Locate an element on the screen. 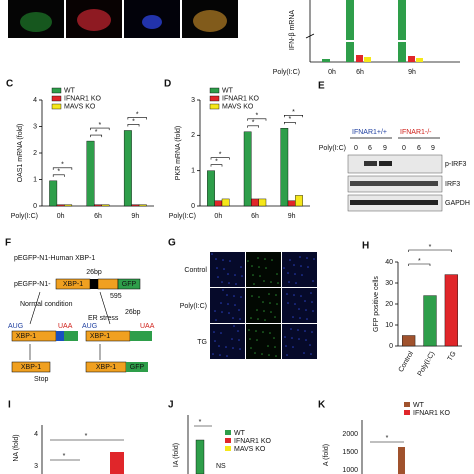  panel-j: J IA (fold) * NS WT IFNAR1 KO MAVS KO is located at coordinates (220, 437).